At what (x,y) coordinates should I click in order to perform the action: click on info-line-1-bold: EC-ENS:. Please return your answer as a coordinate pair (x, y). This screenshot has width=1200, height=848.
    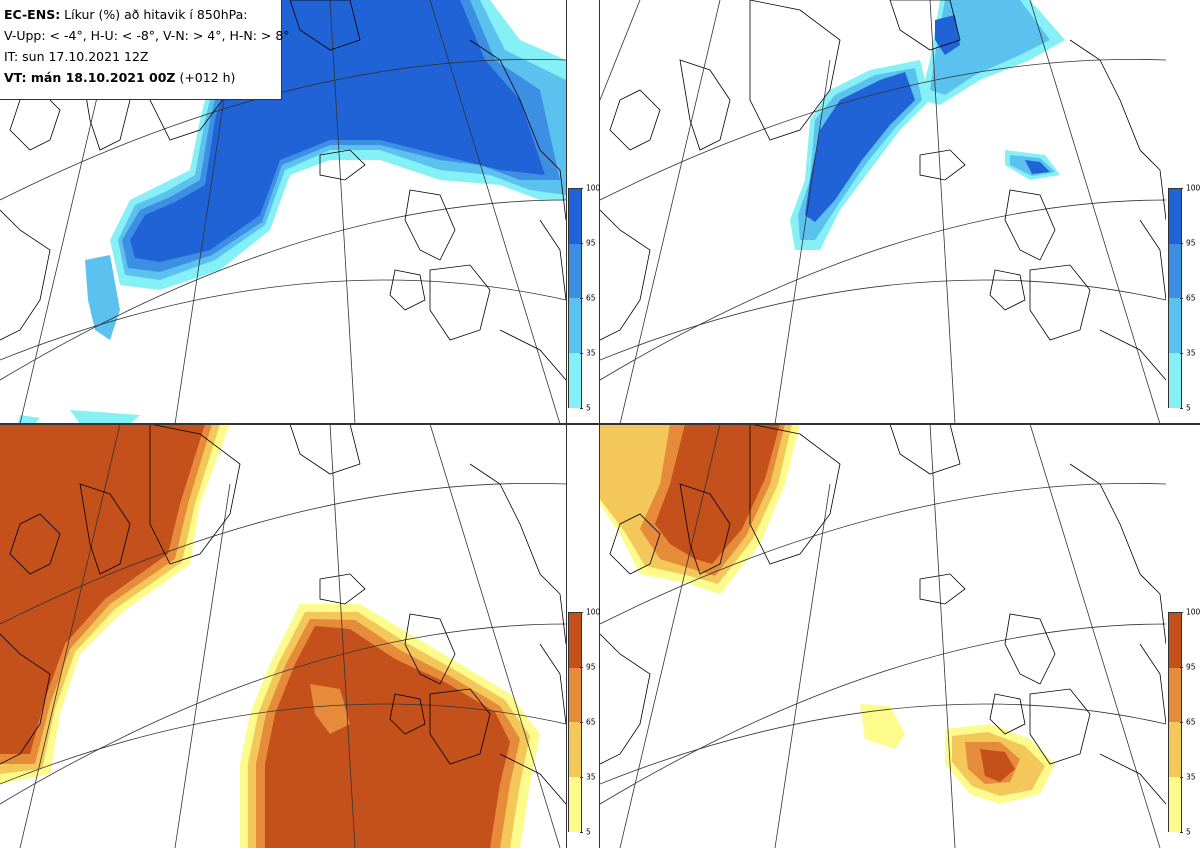
    Looking at the image, I should click on (32, 14).